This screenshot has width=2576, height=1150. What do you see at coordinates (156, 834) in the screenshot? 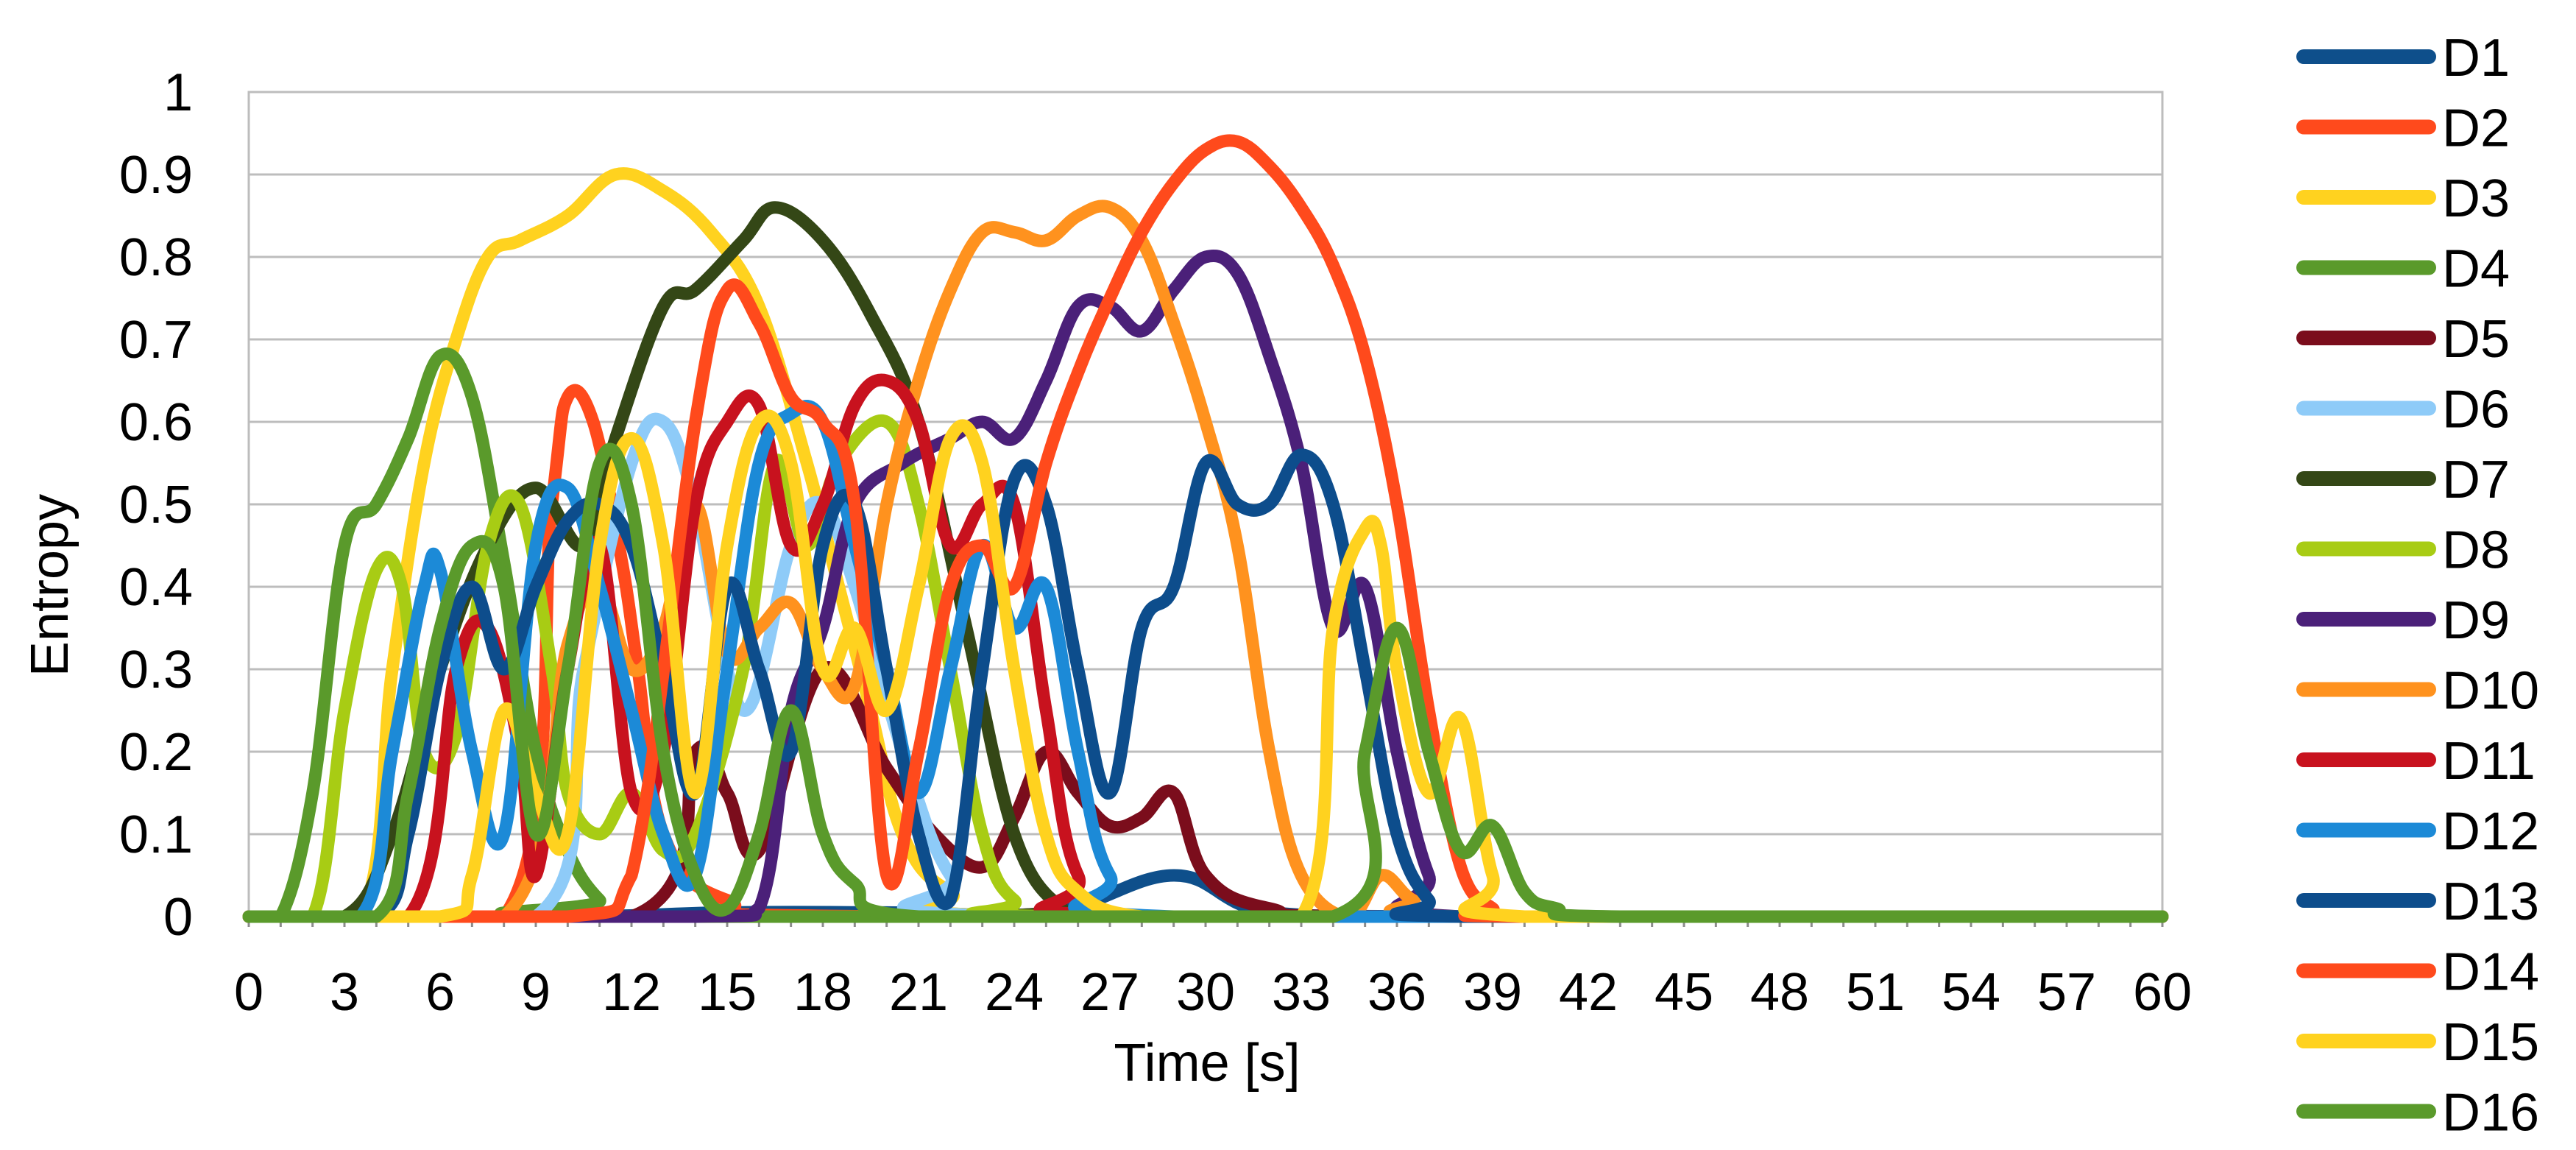
I see `y-tick-label: 0.1` at bounding box center [156, 834].